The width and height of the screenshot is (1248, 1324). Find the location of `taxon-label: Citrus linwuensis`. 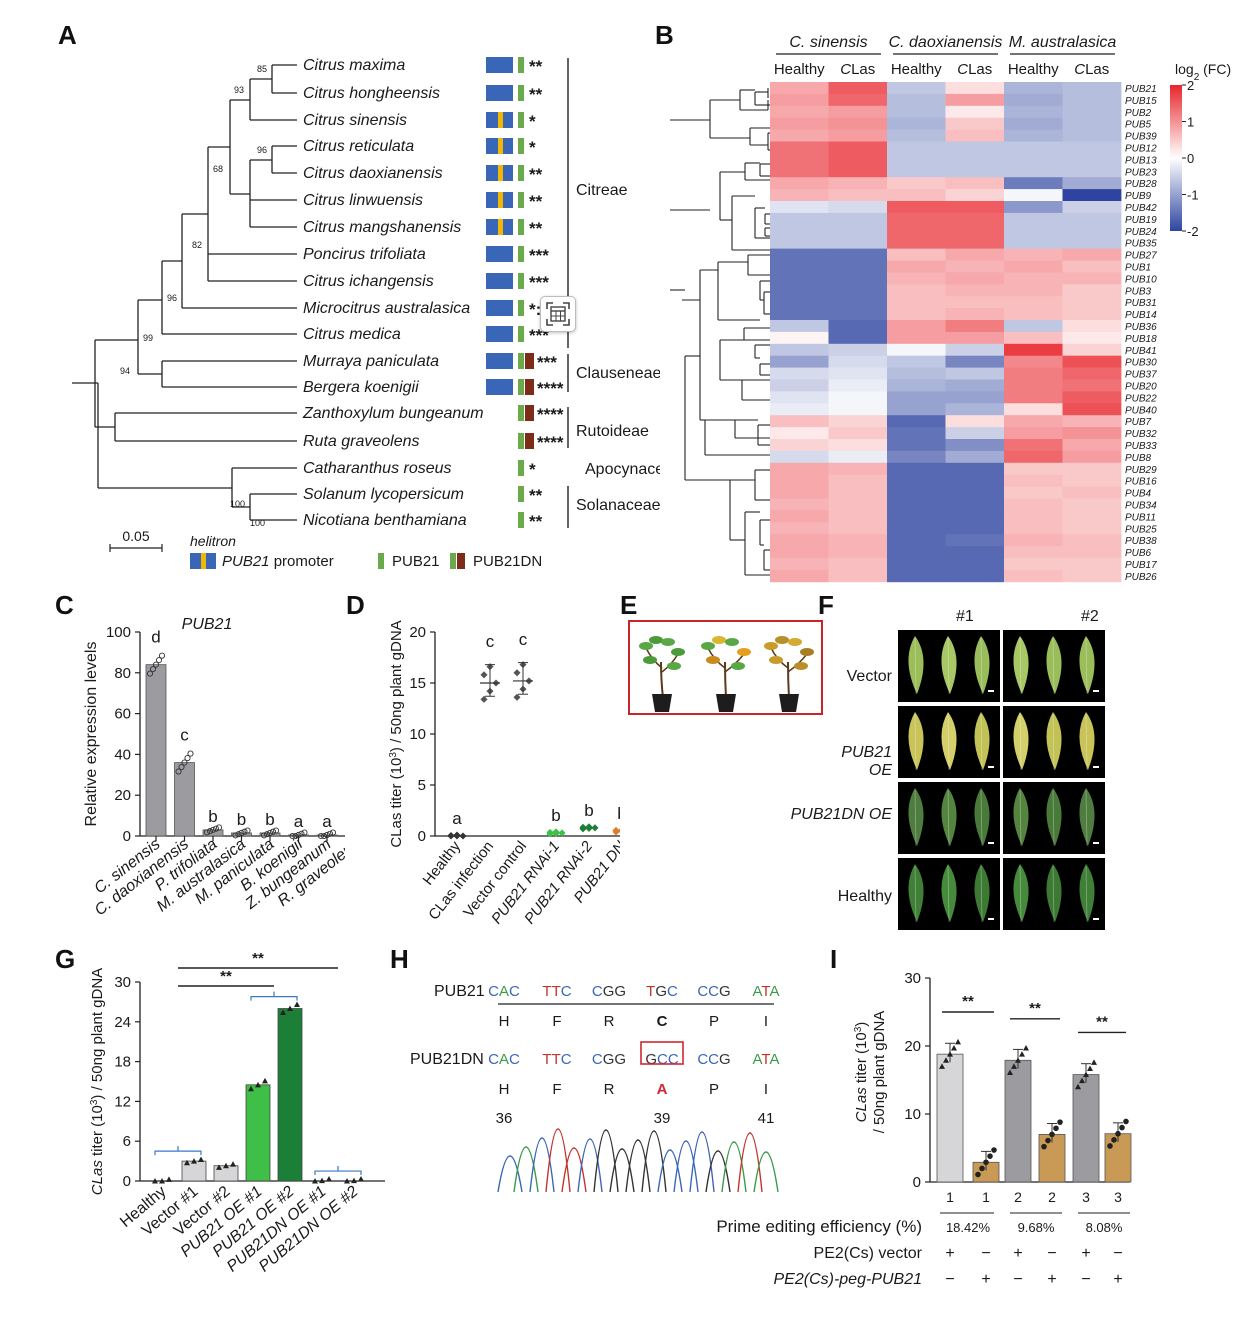

taxon-label: Citrus linwuensis is located at coordinates (363, 200).